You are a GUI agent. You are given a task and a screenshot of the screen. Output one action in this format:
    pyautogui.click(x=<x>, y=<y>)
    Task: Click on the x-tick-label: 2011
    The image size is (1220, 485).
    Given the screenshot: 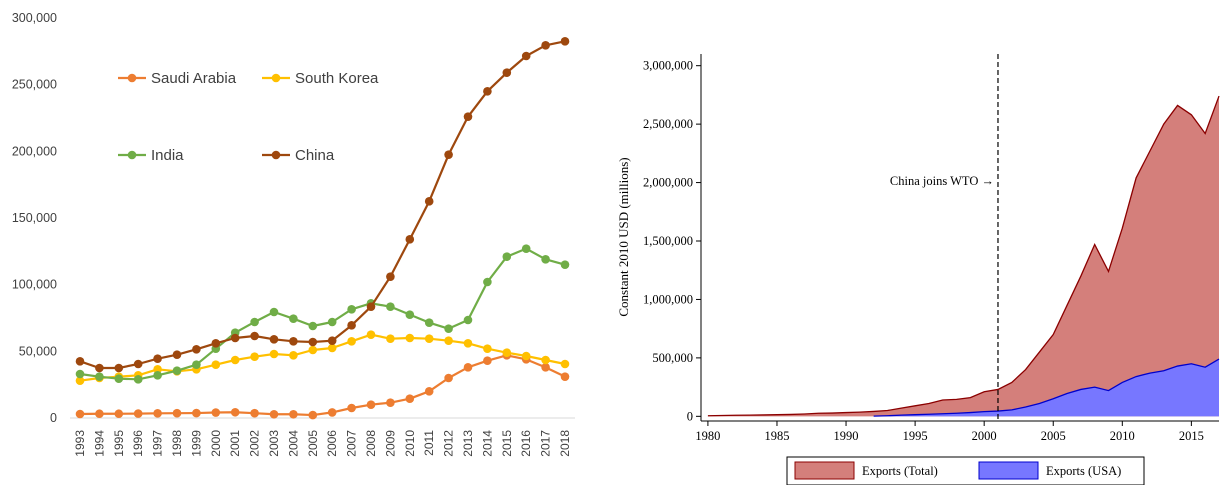 What is the action you would take?
    pyautogui.click(x=429, y=443)
    